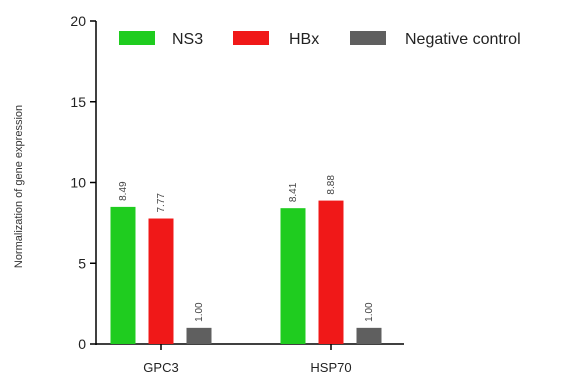  What do you see at coordinates (19, 186) in the screenshot?
I see `y-axis-title: Normalization of gene expression` at bounding box center [19, 186].